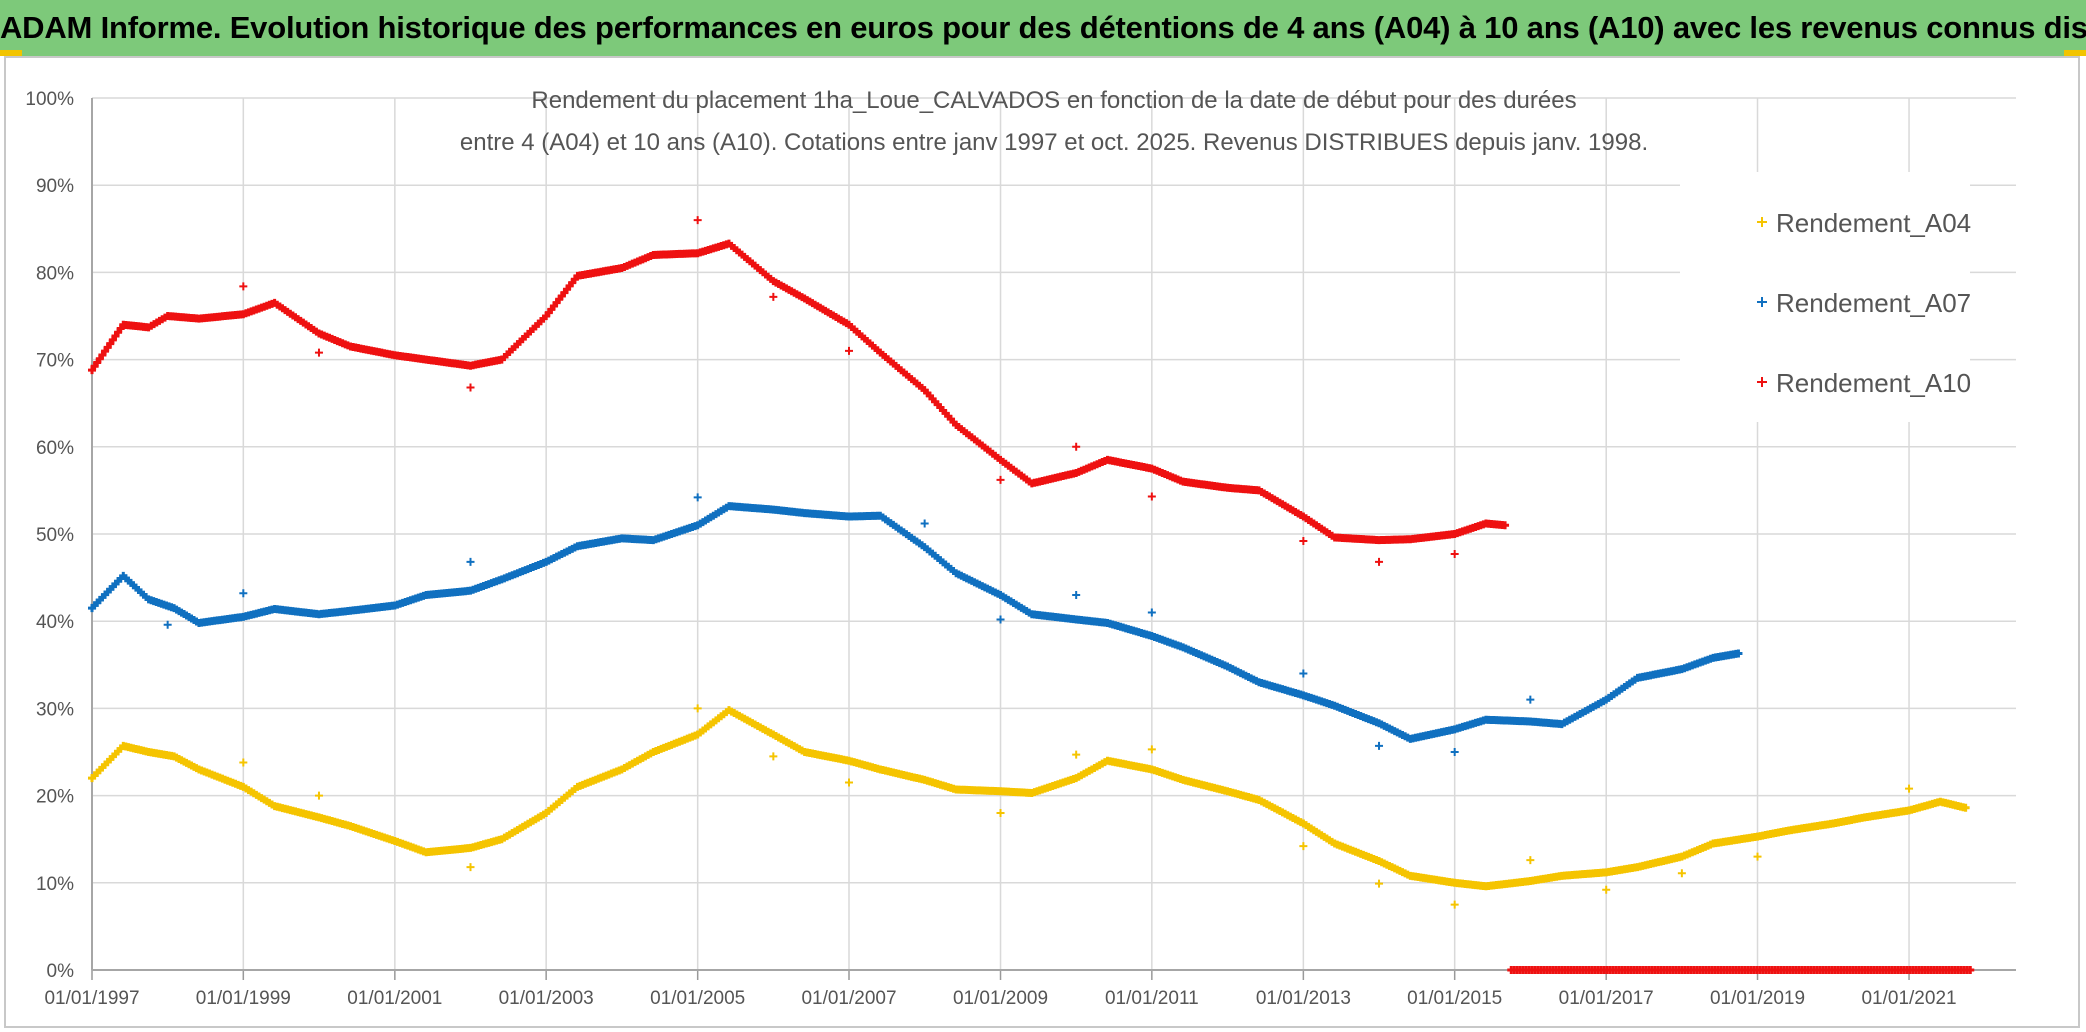 The height and width of the screenshot is (1032, 2086). Describe the element at coordinates (394, 998) in the screenshot. I see `x-tick-label: 01/01/2001` at that location.